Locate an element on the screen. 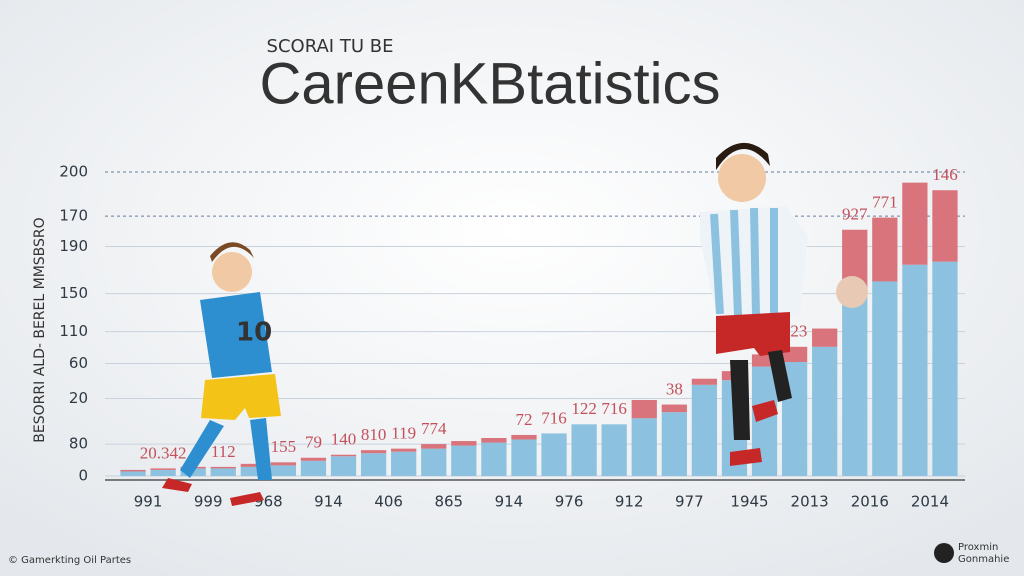 Image resolution: width=1024 pixels, height=576 pixels. y-tick-label: 150 is located at coordinates (73, 293).